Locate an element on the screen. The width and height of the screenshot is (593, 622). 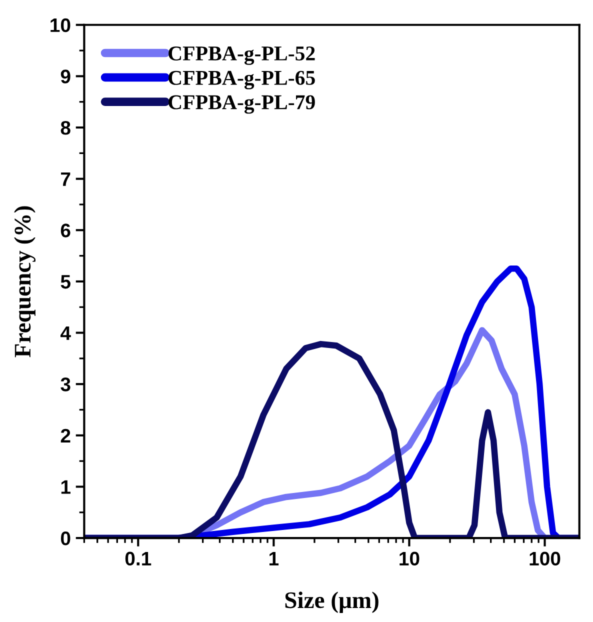
x-axis-title: Size (μm) is located at coordinates (331, 602).